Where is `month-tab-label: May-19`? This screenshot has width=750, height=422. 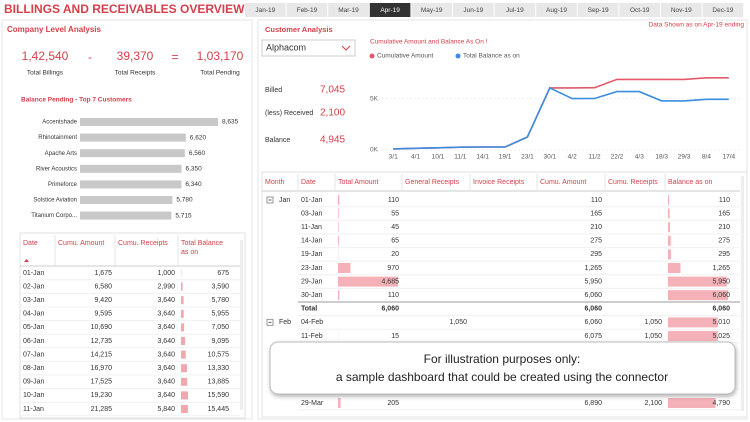
month-tab-label: May-19 is located at coordinates (432, 10).